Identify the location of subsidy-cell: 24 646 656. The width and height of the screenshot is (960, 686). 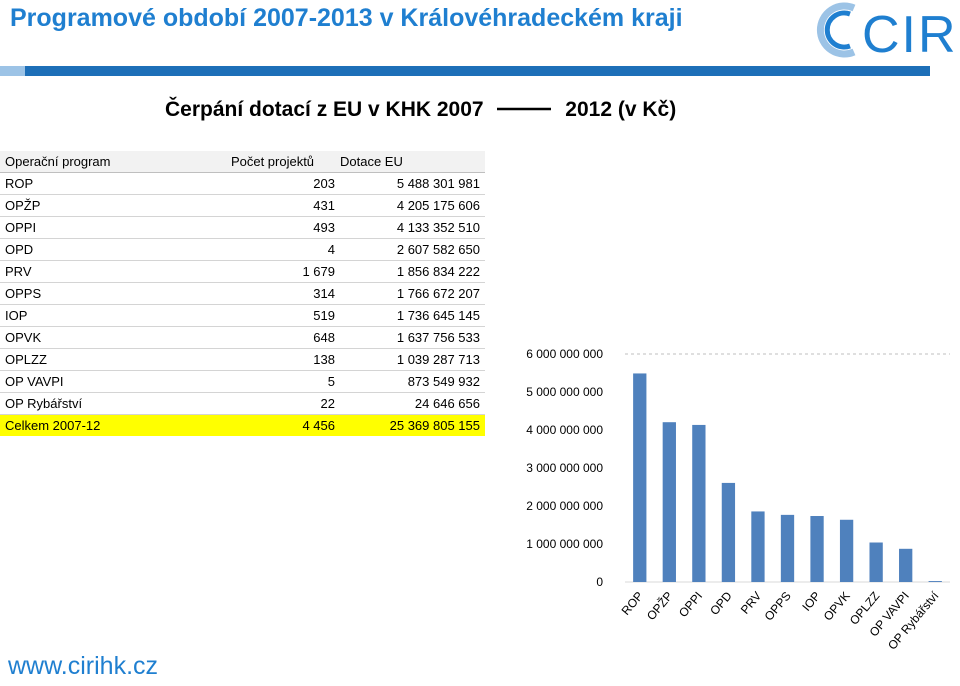
(412, 403).